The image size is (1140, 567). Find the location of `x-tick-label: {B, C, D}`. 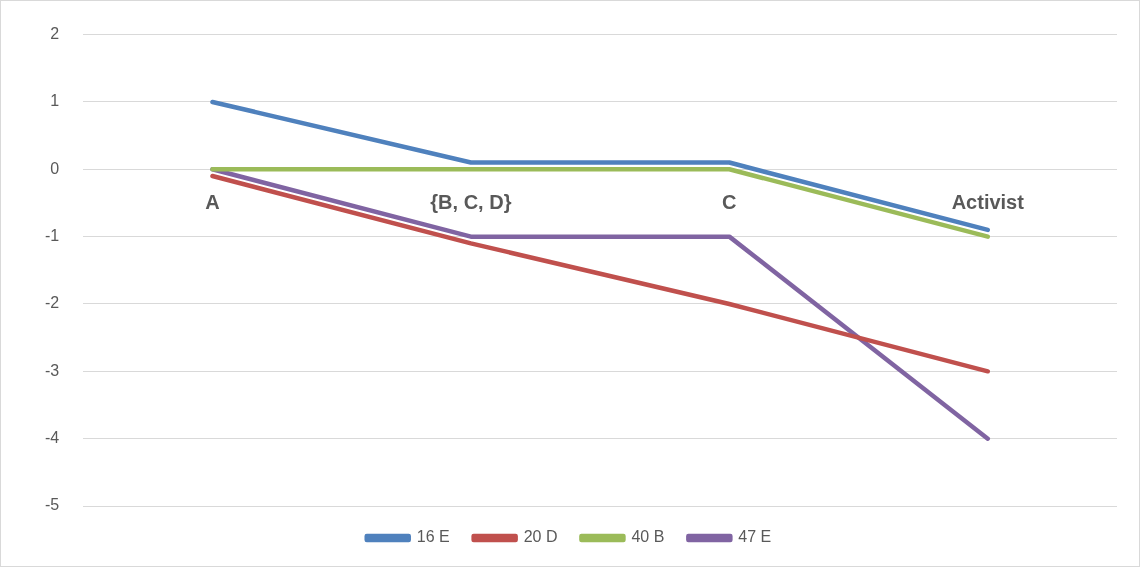

x-tick-label: {B, C, D} is located at coordinates (471, 201).